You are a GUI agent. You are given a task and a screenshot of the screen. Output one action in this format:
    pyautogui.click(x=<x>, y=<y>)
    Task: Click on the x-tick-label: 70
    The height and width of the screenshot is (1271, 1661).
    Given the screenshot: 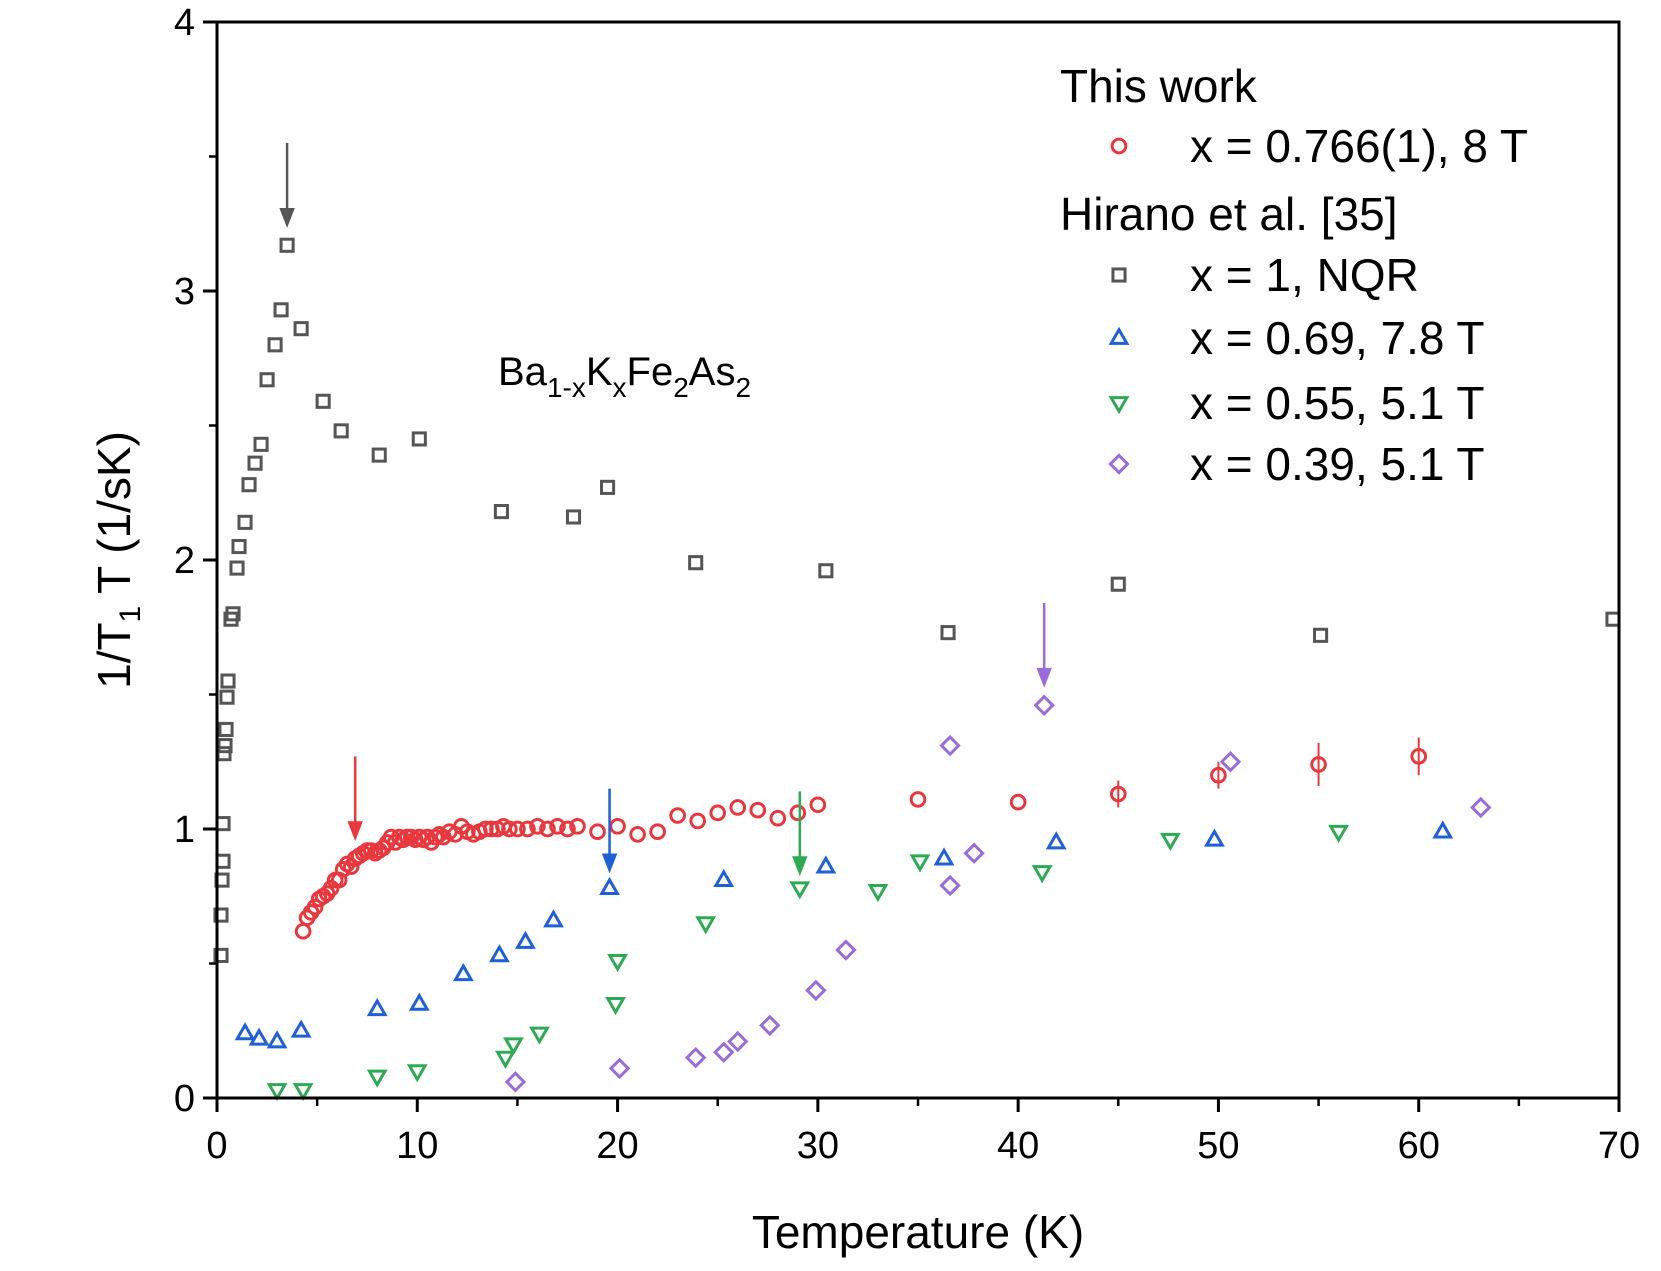 What is the action you would take?
    pyautogui.click(x=1619, y=1146)
    